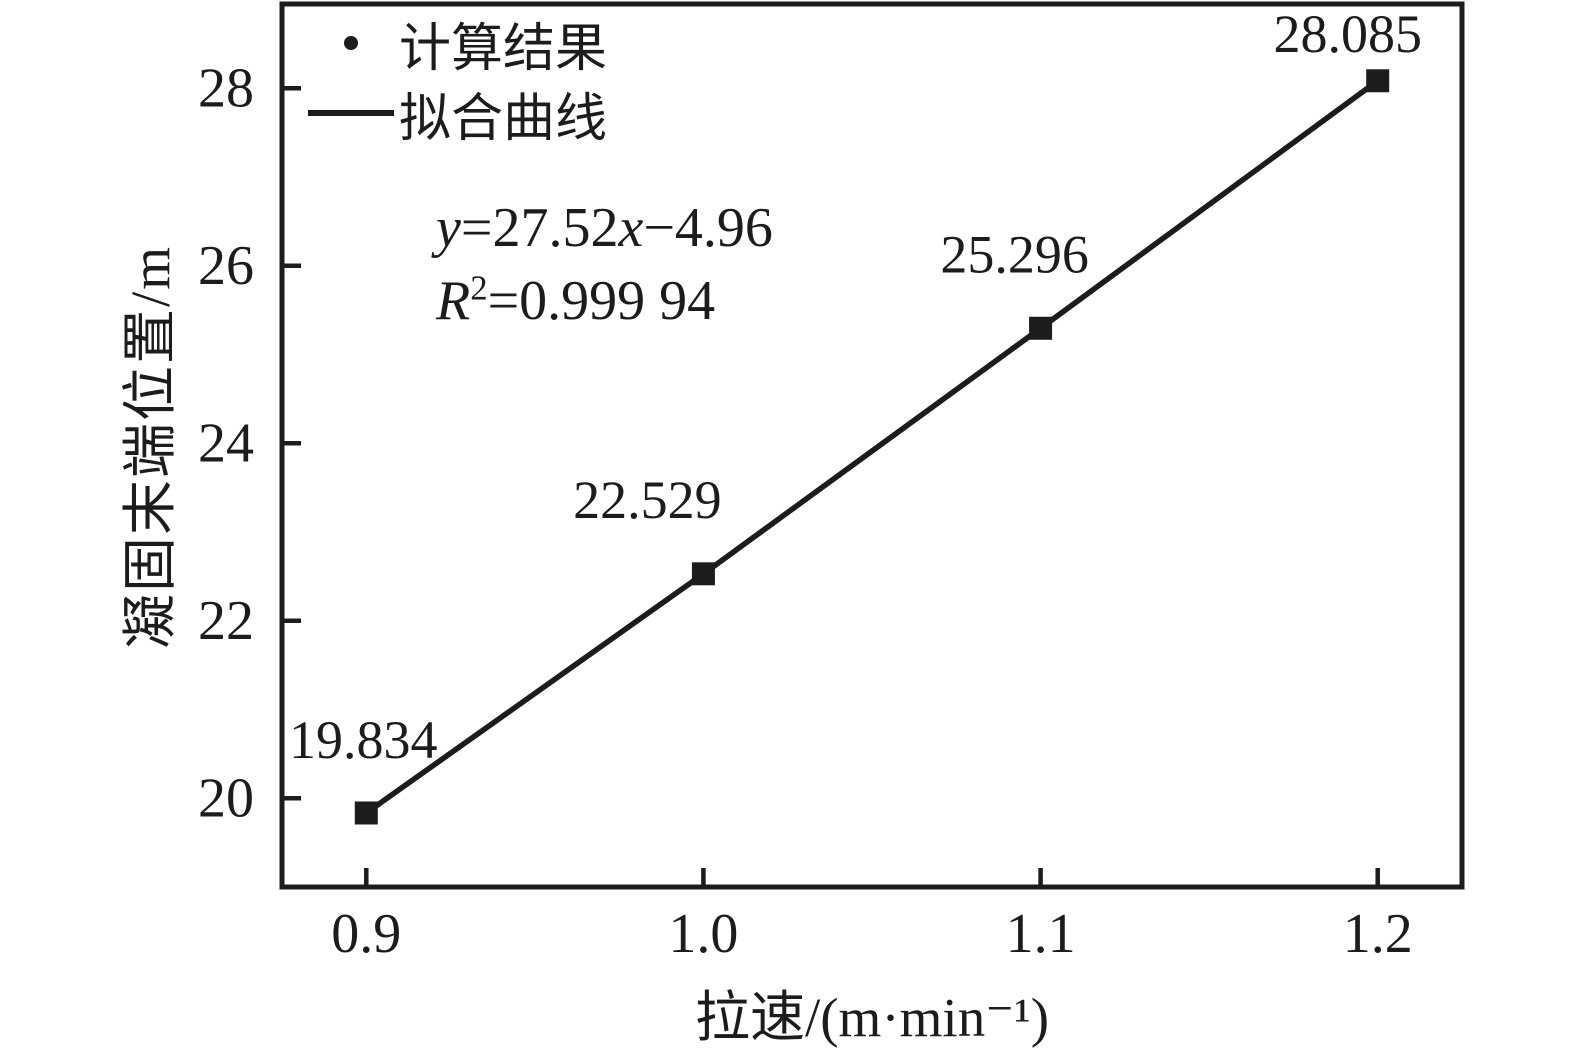 This screenshot has height=1057, width=1575. Describe the element at coordinates (647, 500) in the screenshot. I see `data-point-label: 22.529` at that location.